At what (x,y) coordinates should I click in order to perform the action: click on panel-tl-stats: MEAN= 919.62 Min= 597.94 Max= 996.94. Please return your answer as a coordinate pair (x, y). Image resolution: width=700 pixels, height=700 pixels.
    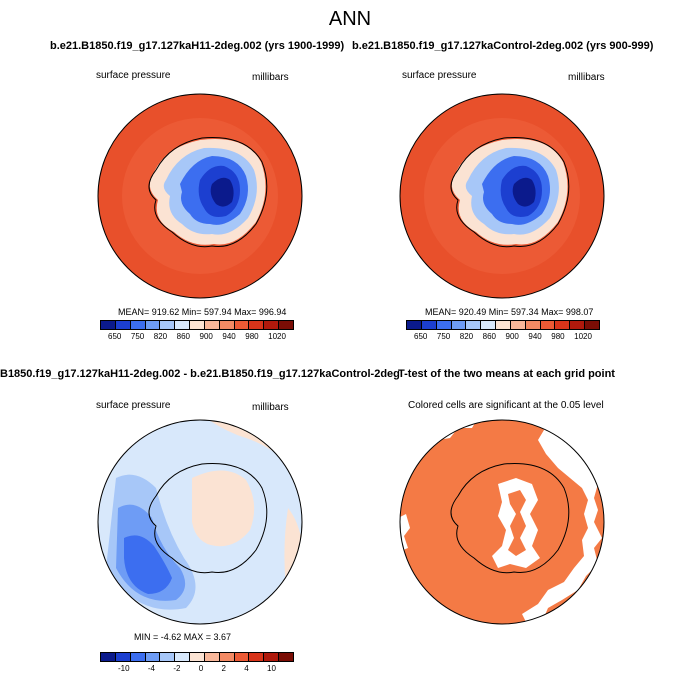
    Looking at the image, I should click on (202, 312).